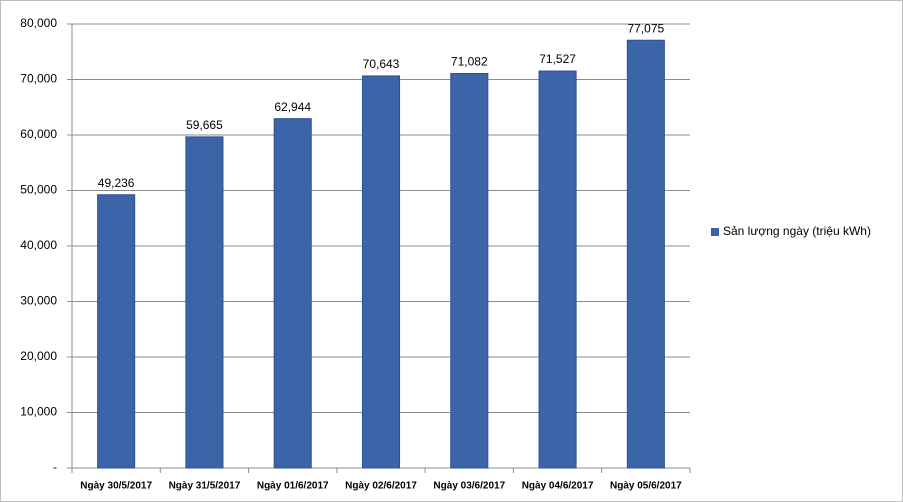  Describe the element at coordinates (38, 190) in the screenshot. I see `y-tick-label: 50,000` at that location.